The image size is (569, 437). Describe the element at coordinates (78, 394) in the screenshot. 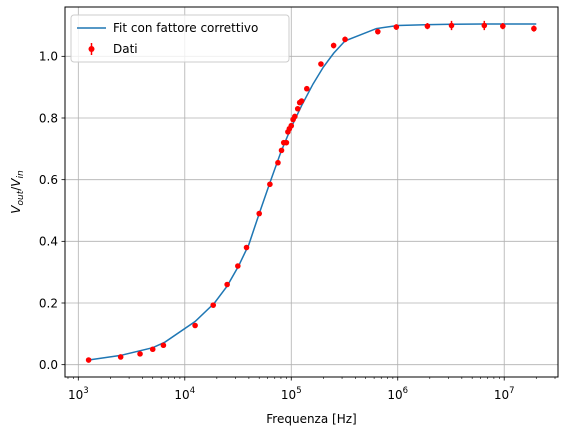

I see `x-tick-label: 10³` at that location.